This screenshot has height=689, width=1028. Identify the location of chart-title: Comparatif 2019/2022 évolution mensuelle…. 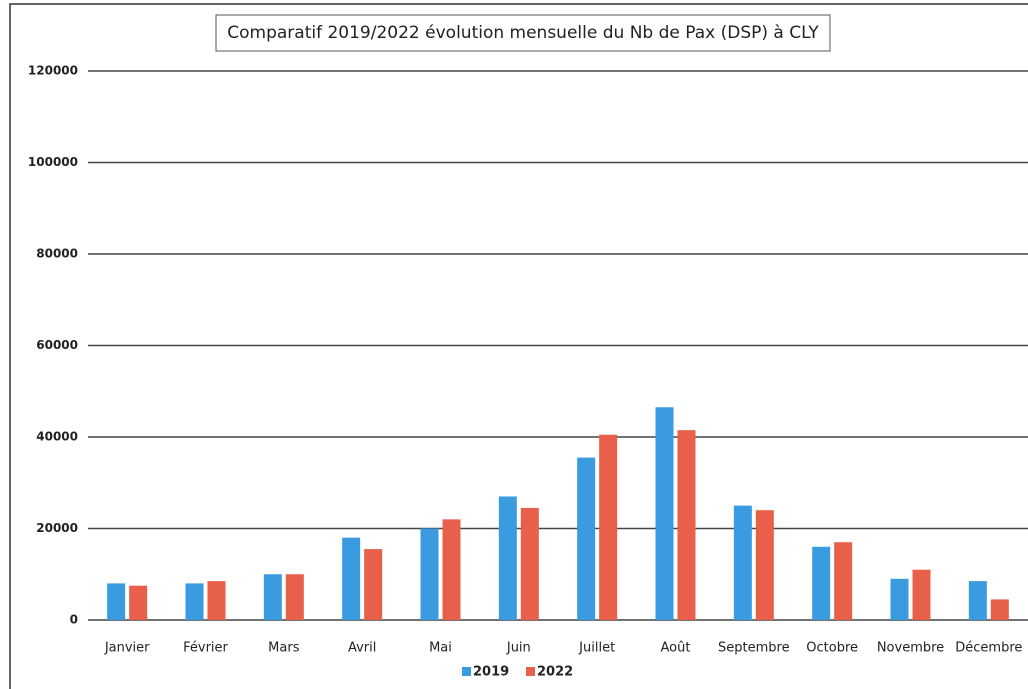
(523, 33).